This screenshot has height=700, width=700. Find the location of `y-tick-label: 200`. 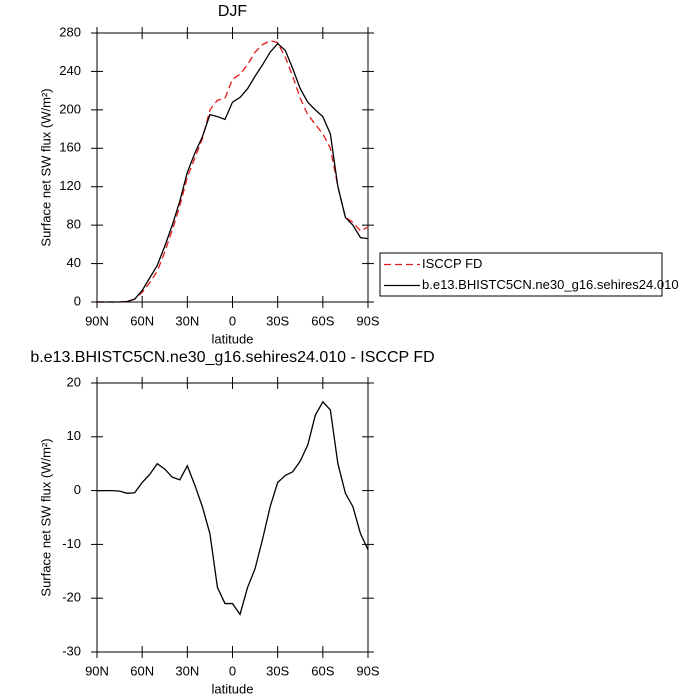

y-tick-label: 200 is located at coordinates (70, 108).